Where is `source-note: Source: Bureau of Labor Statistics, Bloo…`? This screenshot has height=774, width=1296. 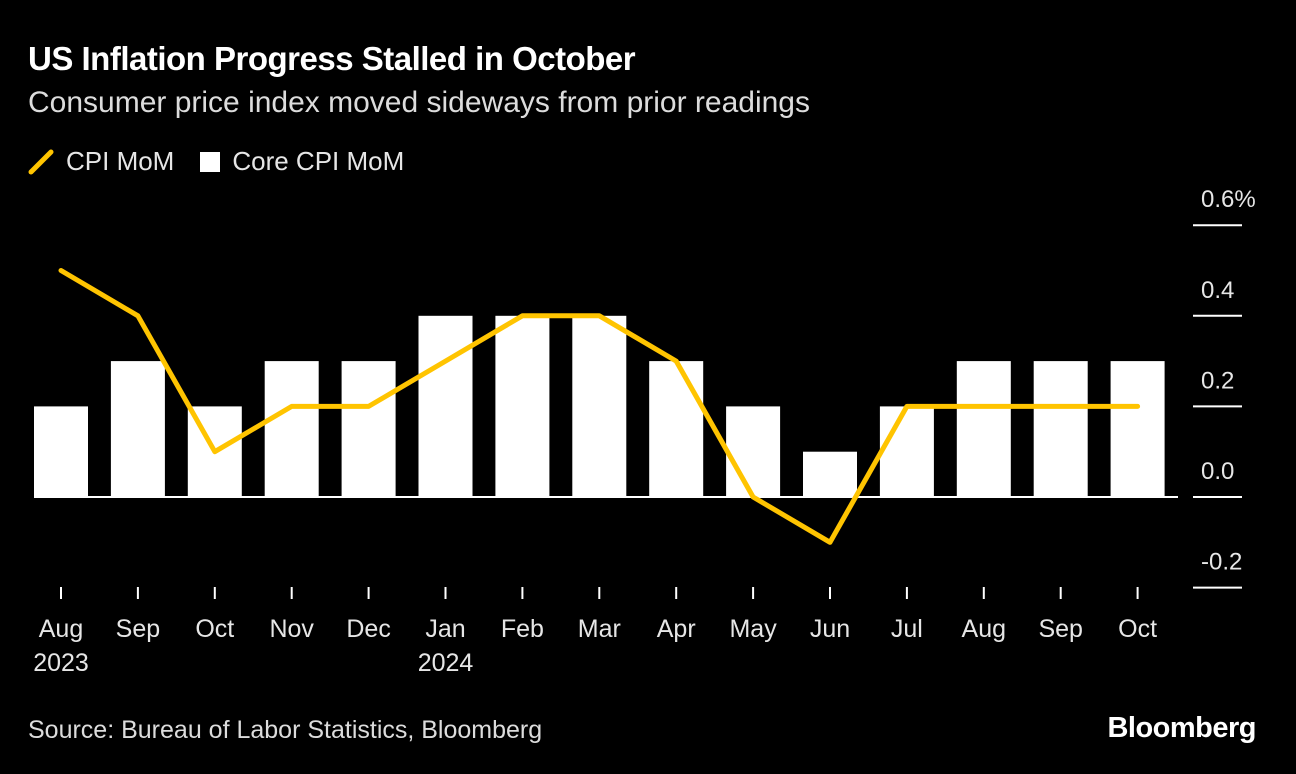
source-note: Source: Bureau of Labor Statistics, Bloo… is located at coordinates (285, 730).